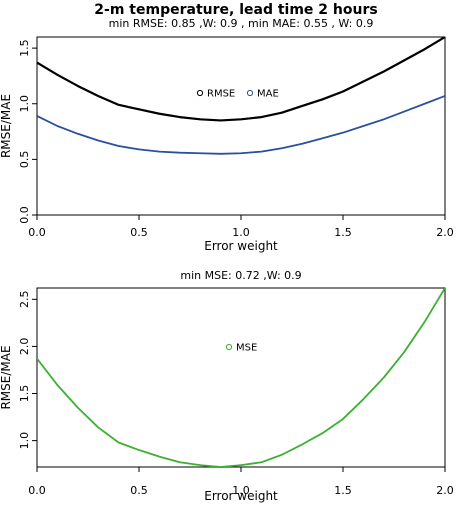 This screenshot has height=506, width=473. What do you see at coordinates (221, 94) in the screenshot?
I see `legend-label-rmse: RMSE` at bounding box center [221, 94].